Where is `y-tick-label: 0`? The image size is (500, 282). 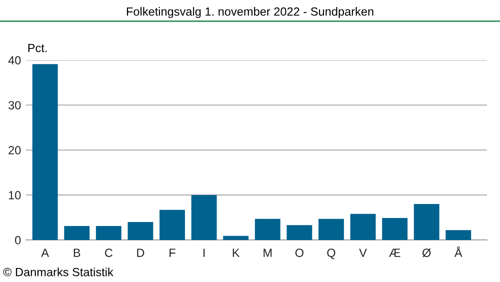 y-tick-label: 0 is located at coordinates (18, 240).